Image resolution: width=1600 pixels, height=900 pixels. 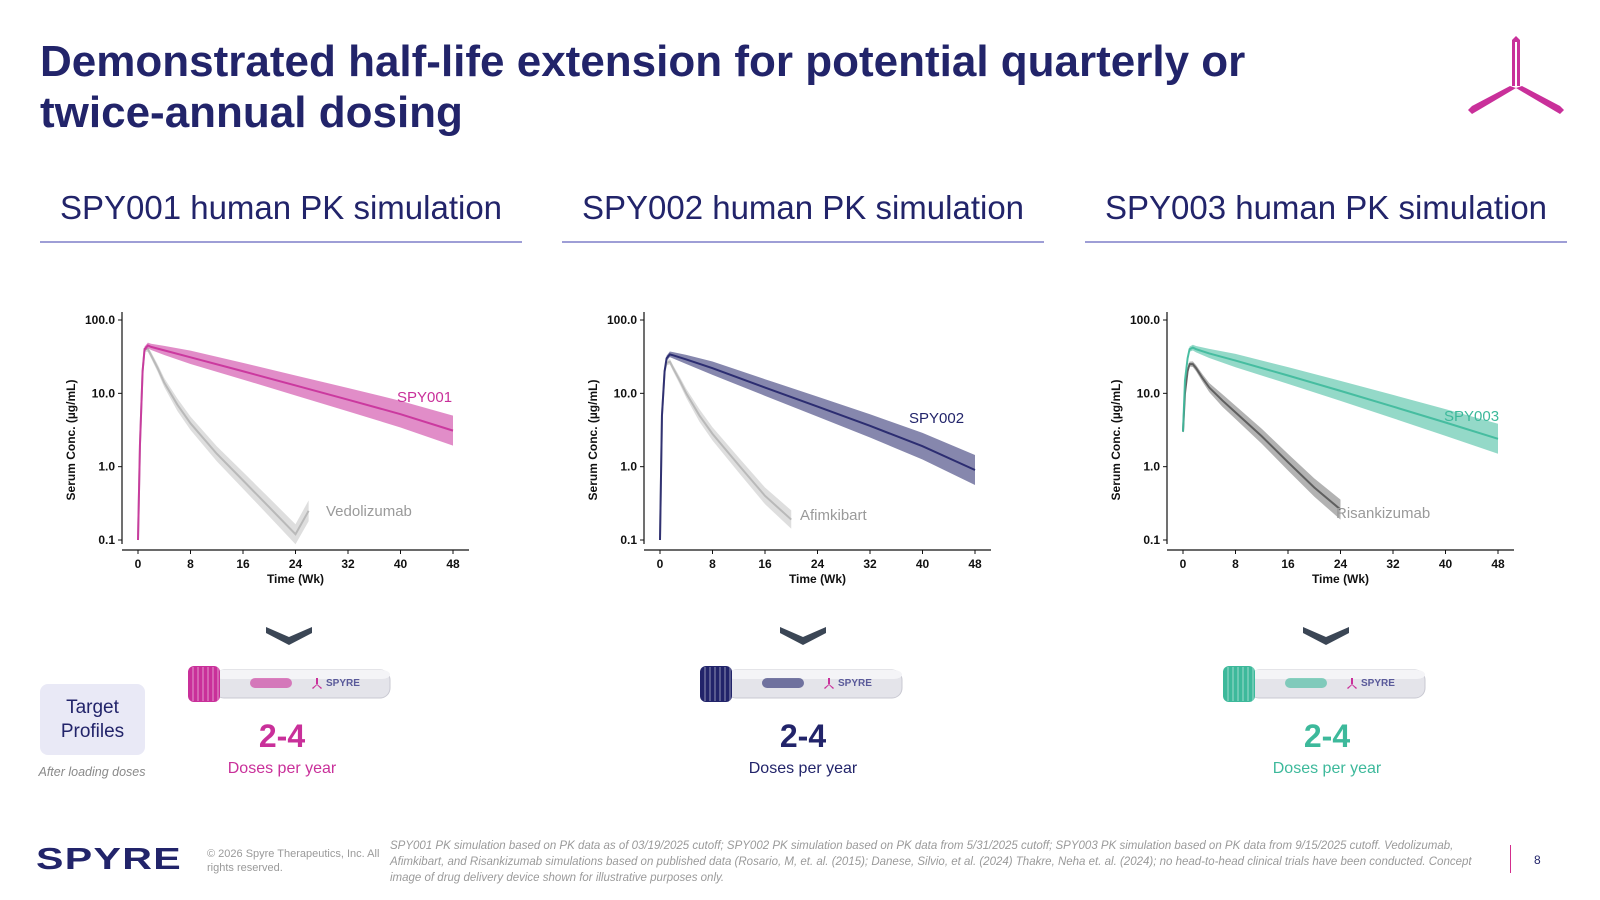 I want to click on series-band-spy001, so click(x=295, y=442).